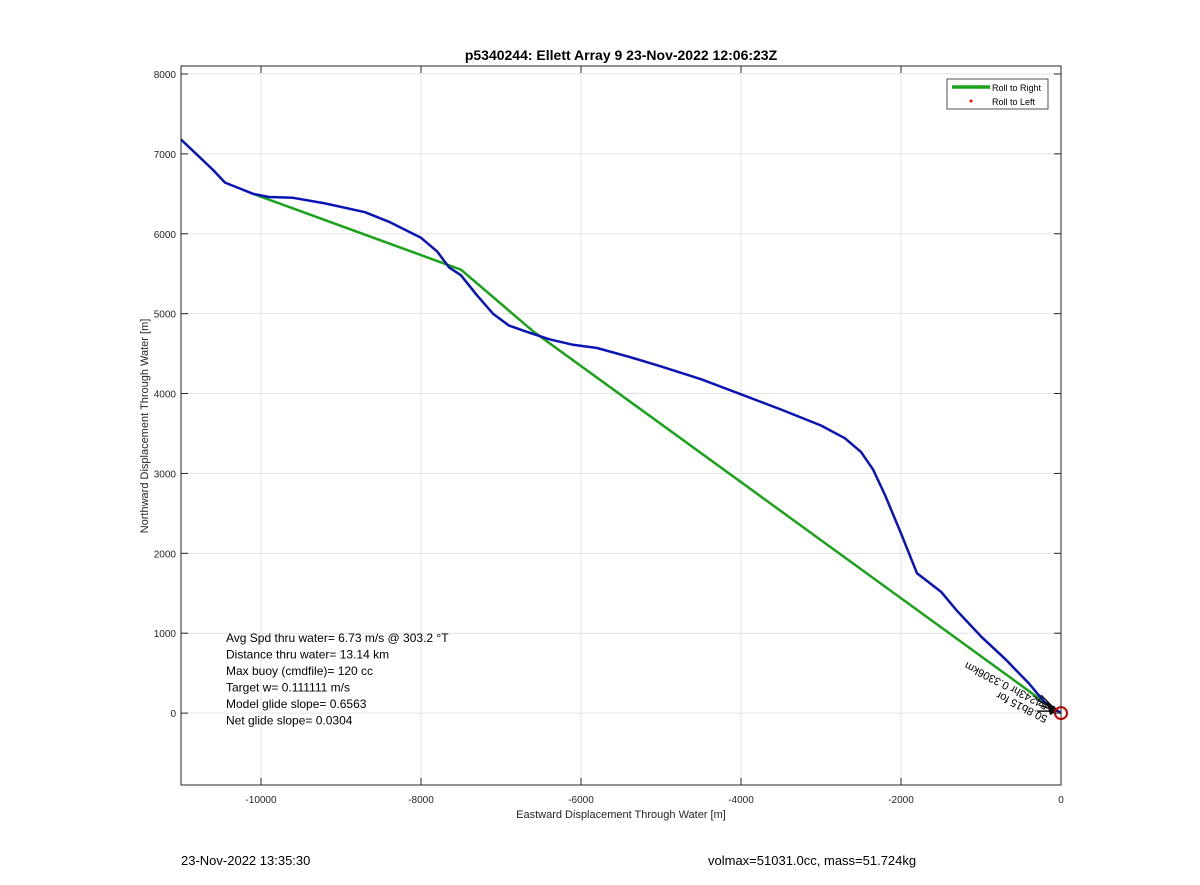 The height and width of the screenshot is (885, 1200). Describe the element at coordinates (165, 155) in the screenshot. I see `y-tick-label: 7000` at that location.